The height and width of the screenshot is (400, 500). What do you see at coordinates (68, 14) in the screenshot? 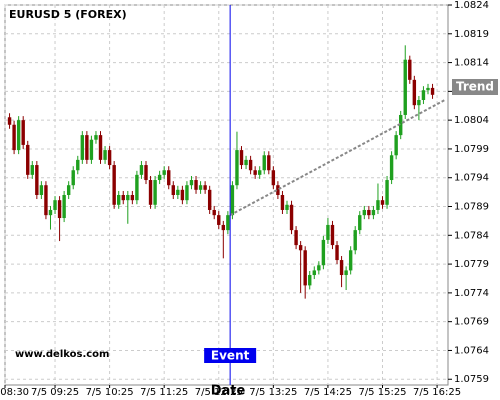
I see `chart-title: EURUSD 5 (FOREX)` at bounding box center [68, 14].